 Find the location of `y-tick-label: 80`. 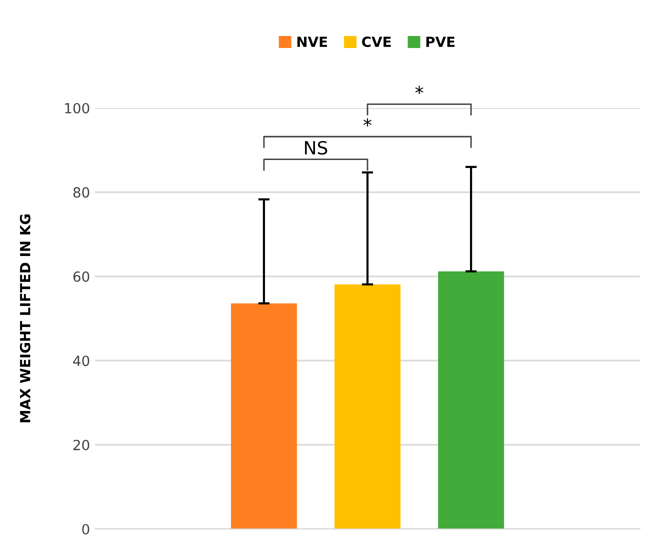

y-tick-label: 80 is located at coordinates (81, 192).